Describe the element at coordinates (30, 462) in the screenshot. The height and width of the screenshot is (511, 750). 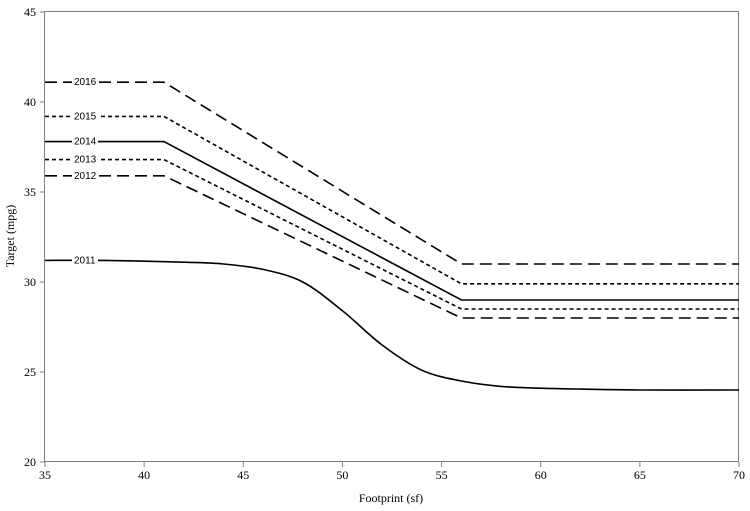
I see `y-tick-label: 20` at that location.